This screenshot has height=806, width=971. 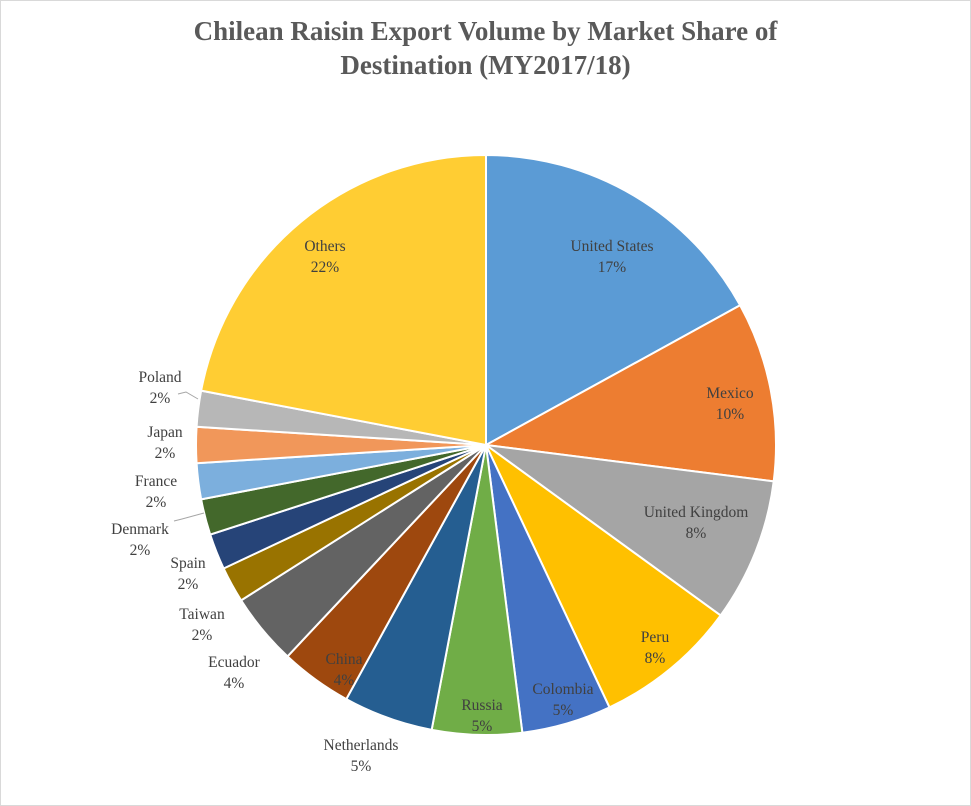 I want to click on slice-value-russia: 5%, so click(x=482, y=726).